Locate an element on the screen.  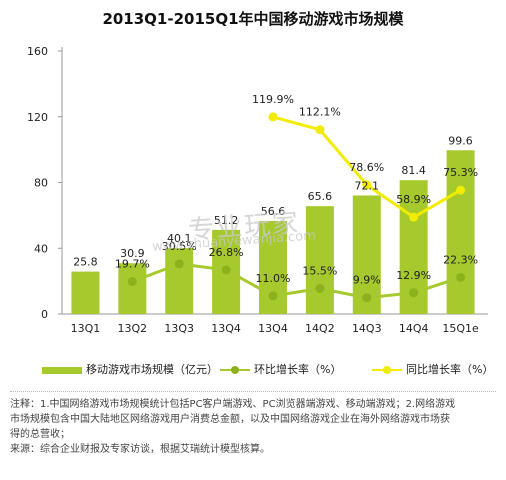
note-line: 得的总营收； is located at coordinates (40, 434).